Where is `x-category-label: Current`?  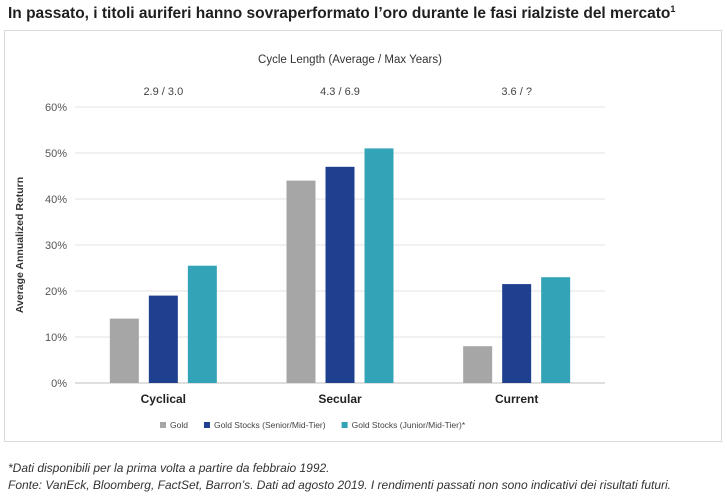 x-category-label: Current is located at coordinates (516, 399).